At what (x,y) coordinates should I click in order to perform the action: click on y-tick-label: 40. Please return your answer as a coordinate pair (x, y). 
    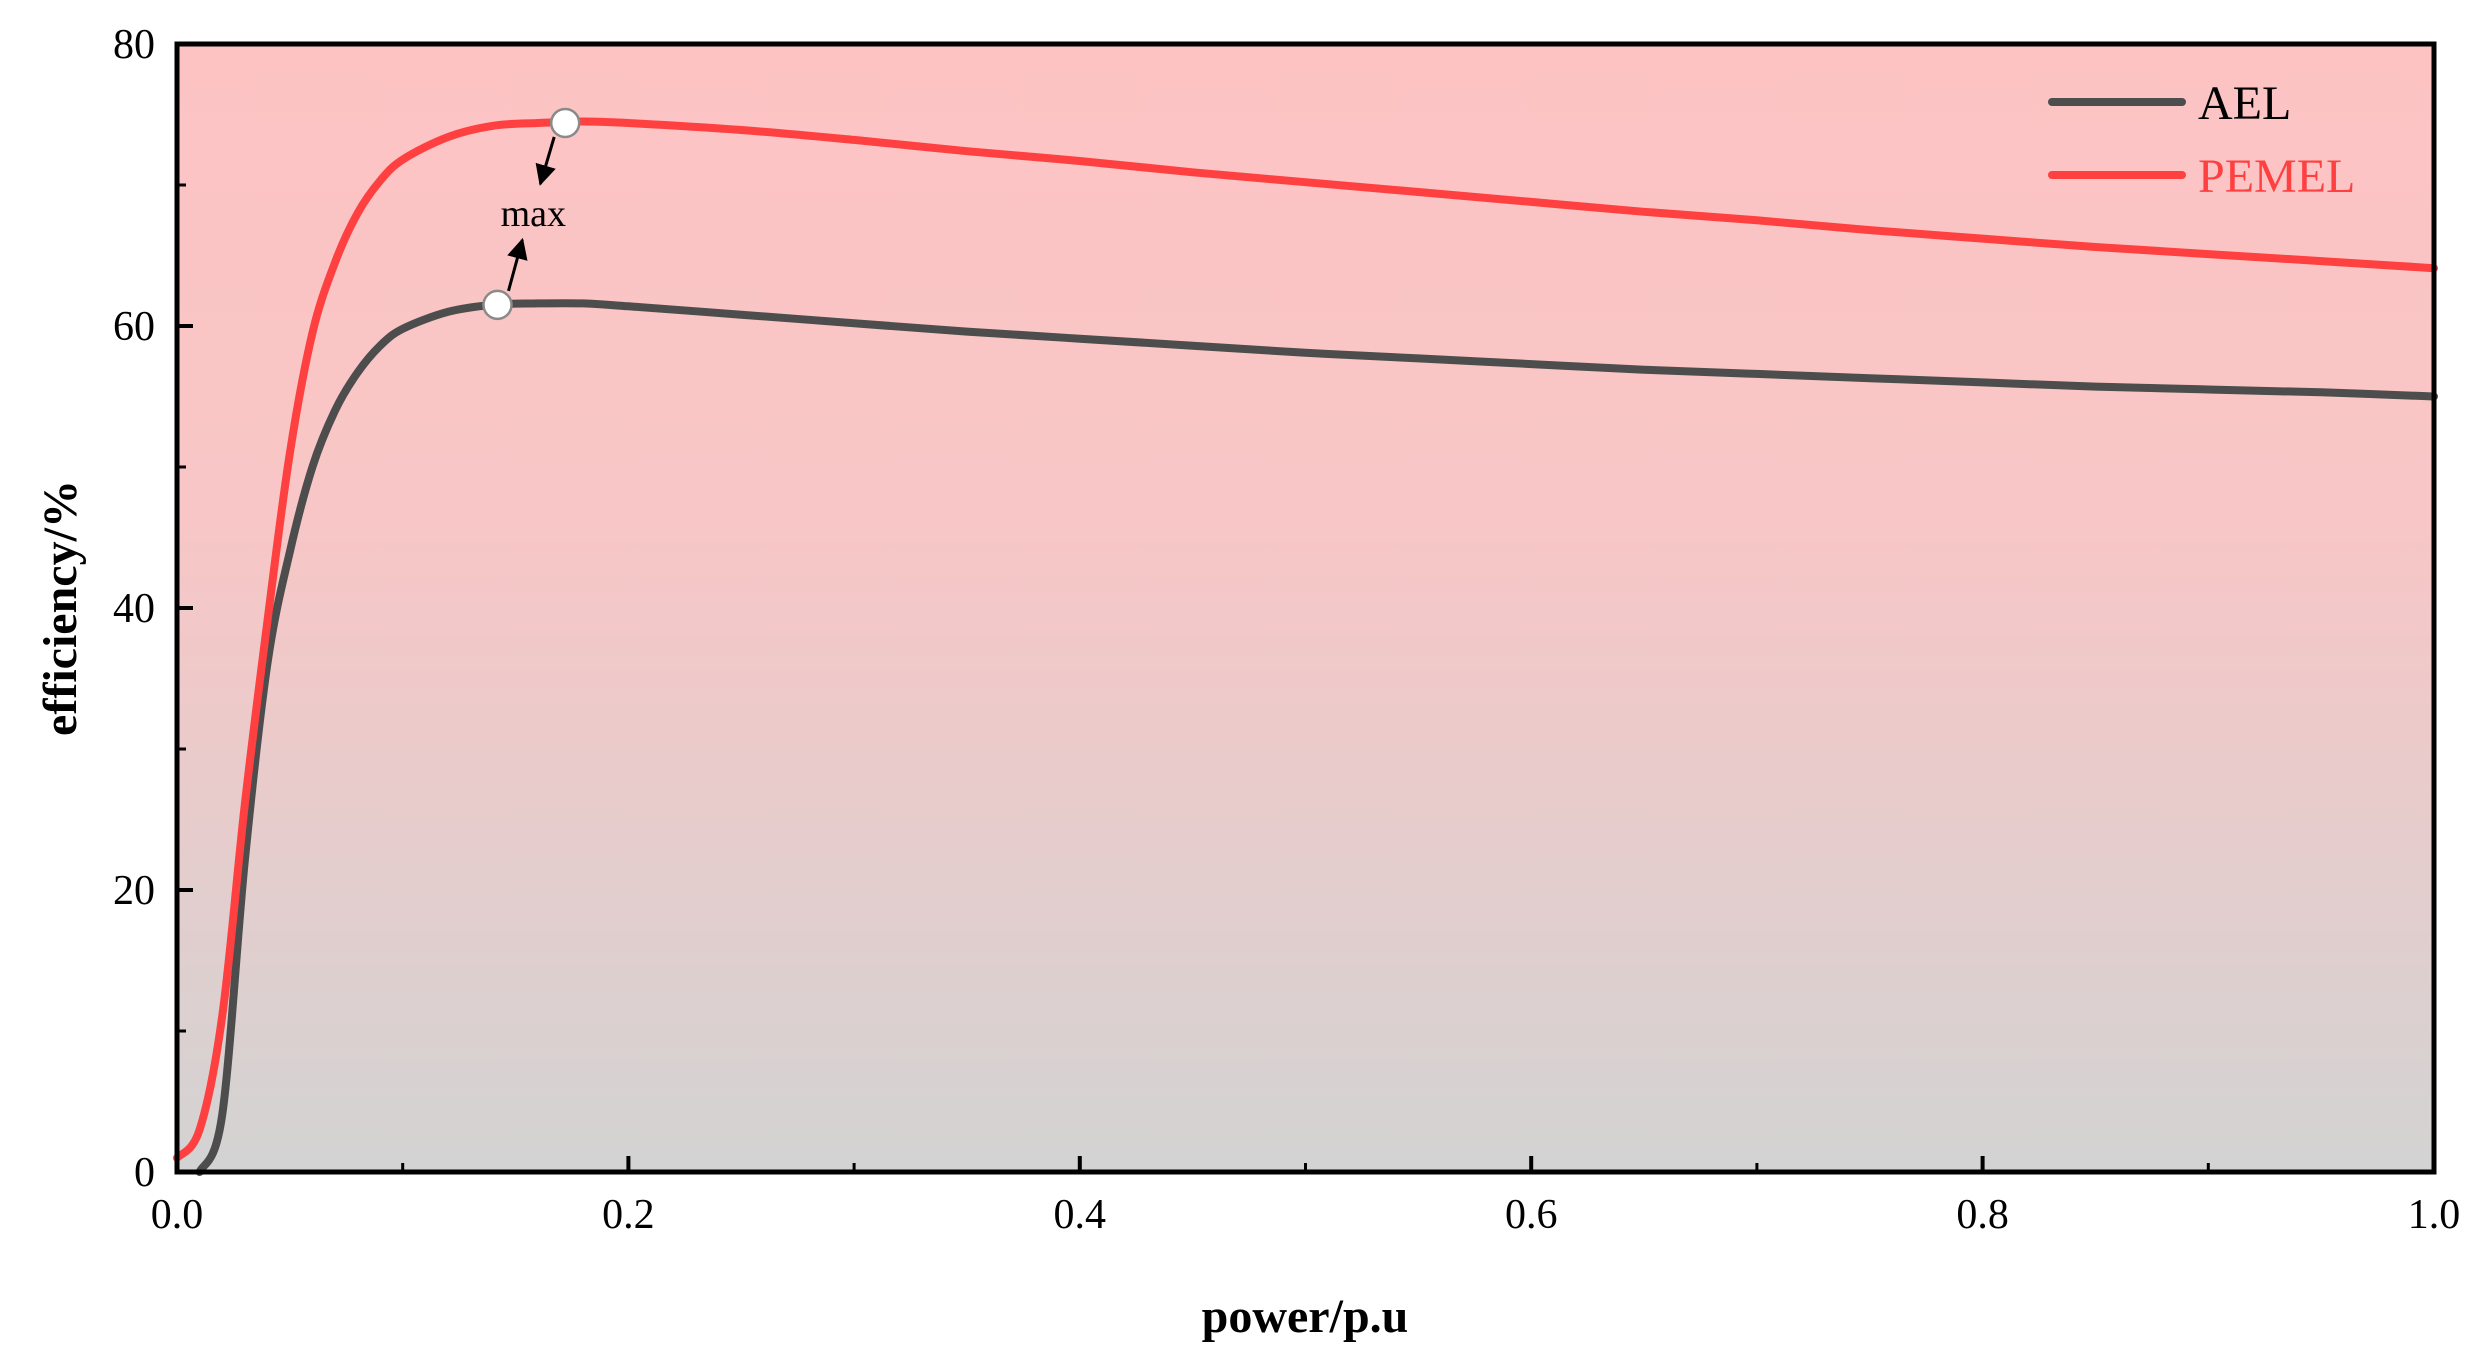
    Looking at the image, I should click on (134, 609).